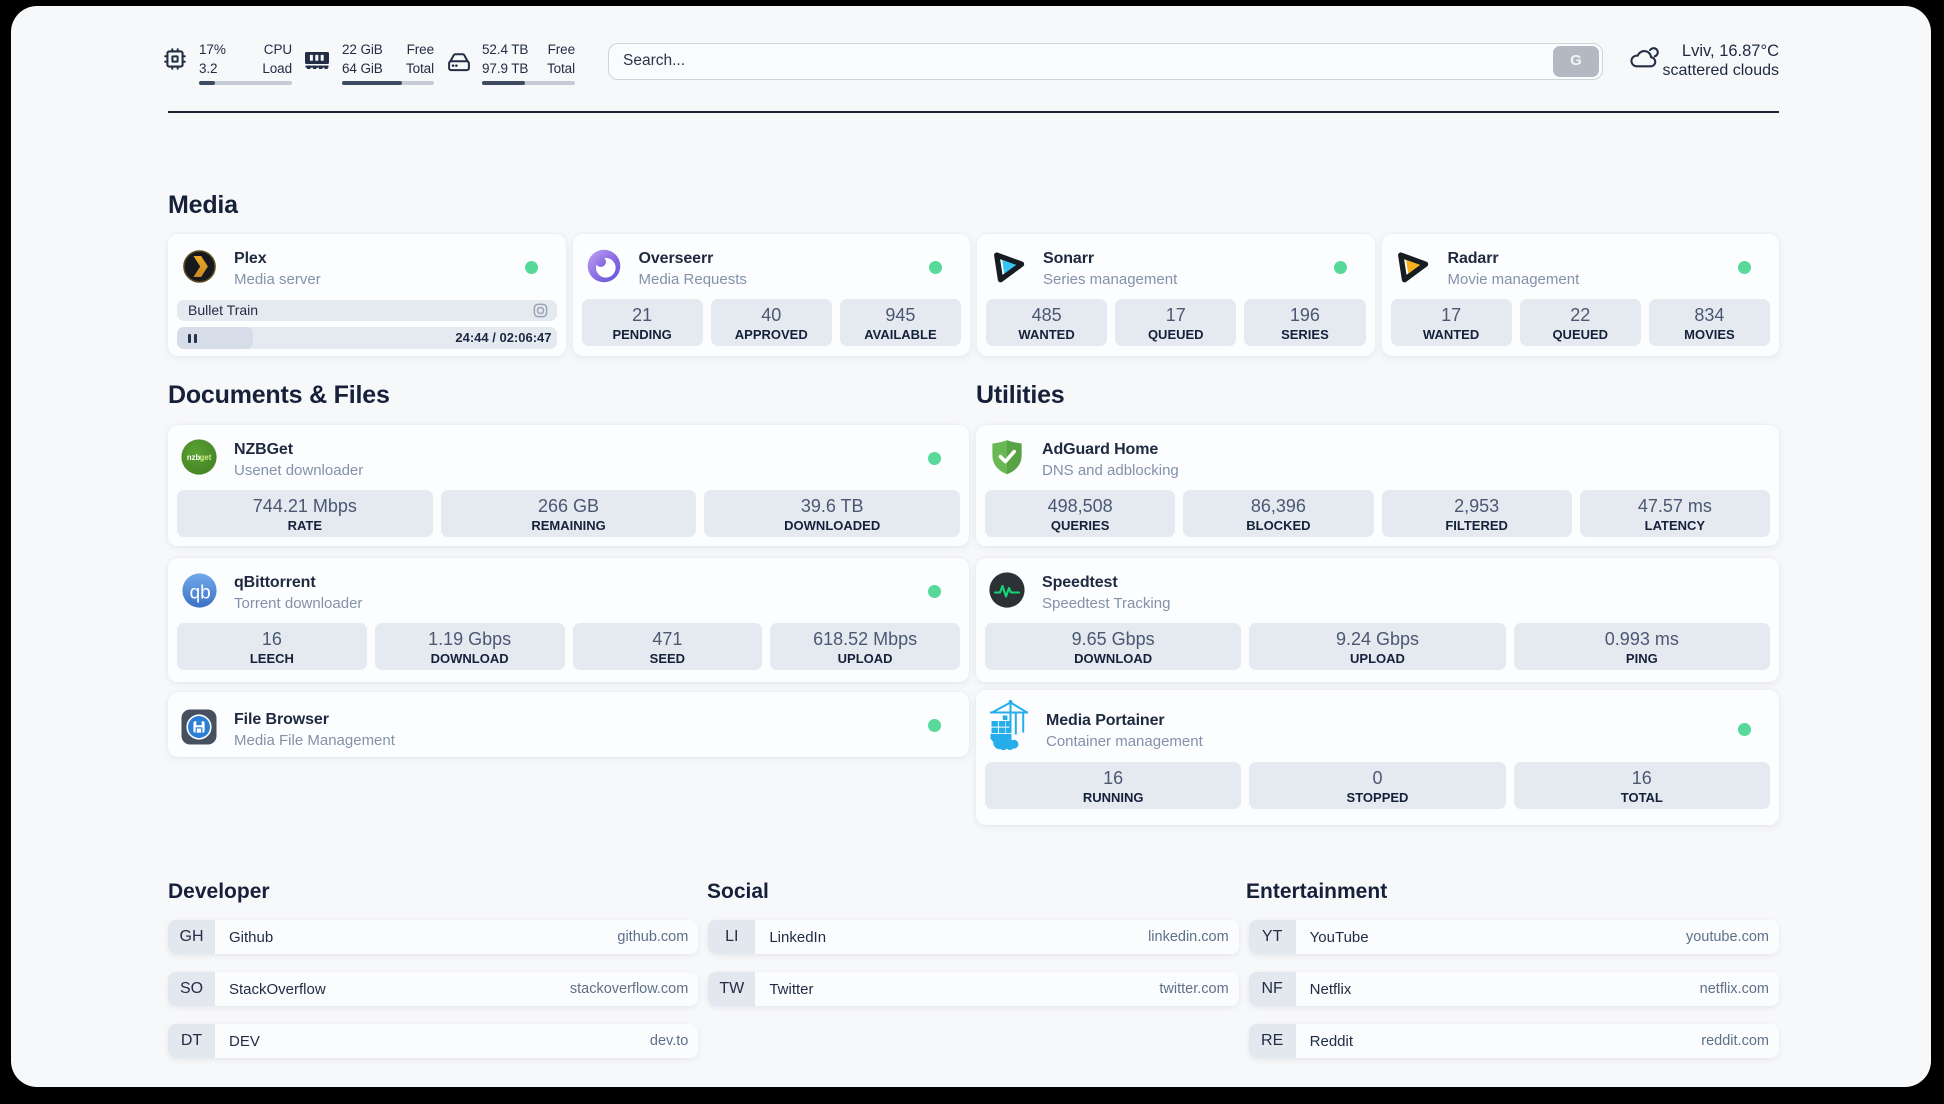 Image resolution: width=1944 pixels, height=1104 pixels. Describe the element at coordinates (206, 457) in the screenshot. I see `svg-text: get` at that location.